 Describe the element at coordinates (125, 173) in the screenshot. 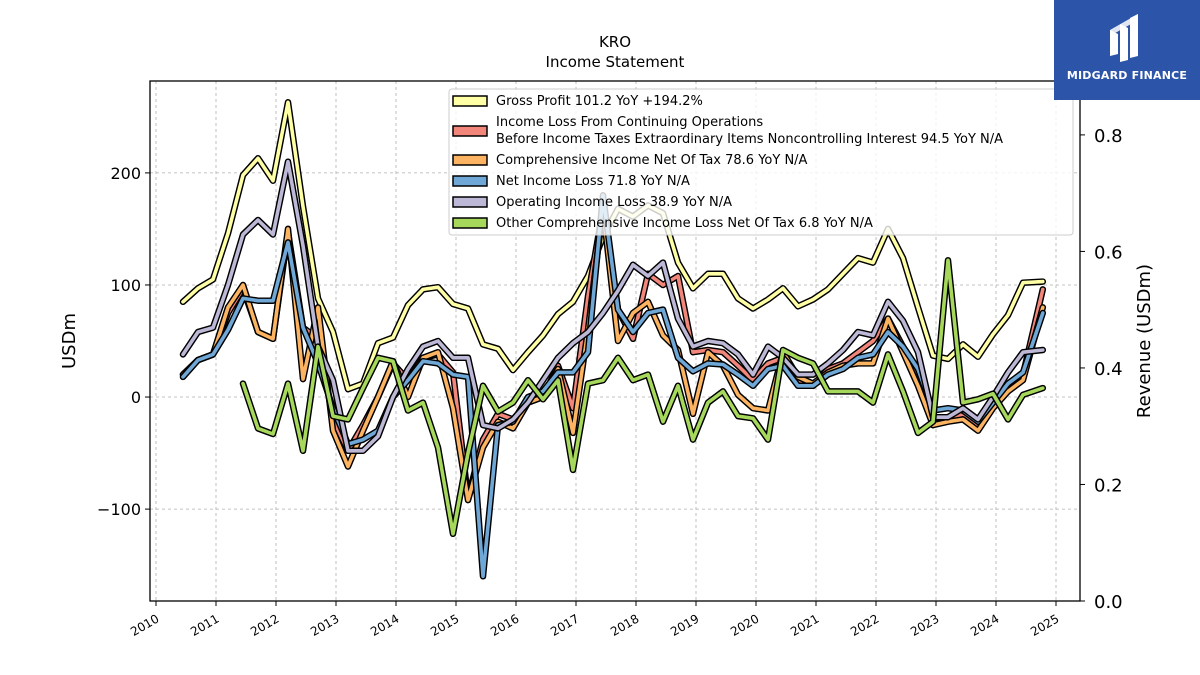

I see `y-tick-label-left: 200` at that location.